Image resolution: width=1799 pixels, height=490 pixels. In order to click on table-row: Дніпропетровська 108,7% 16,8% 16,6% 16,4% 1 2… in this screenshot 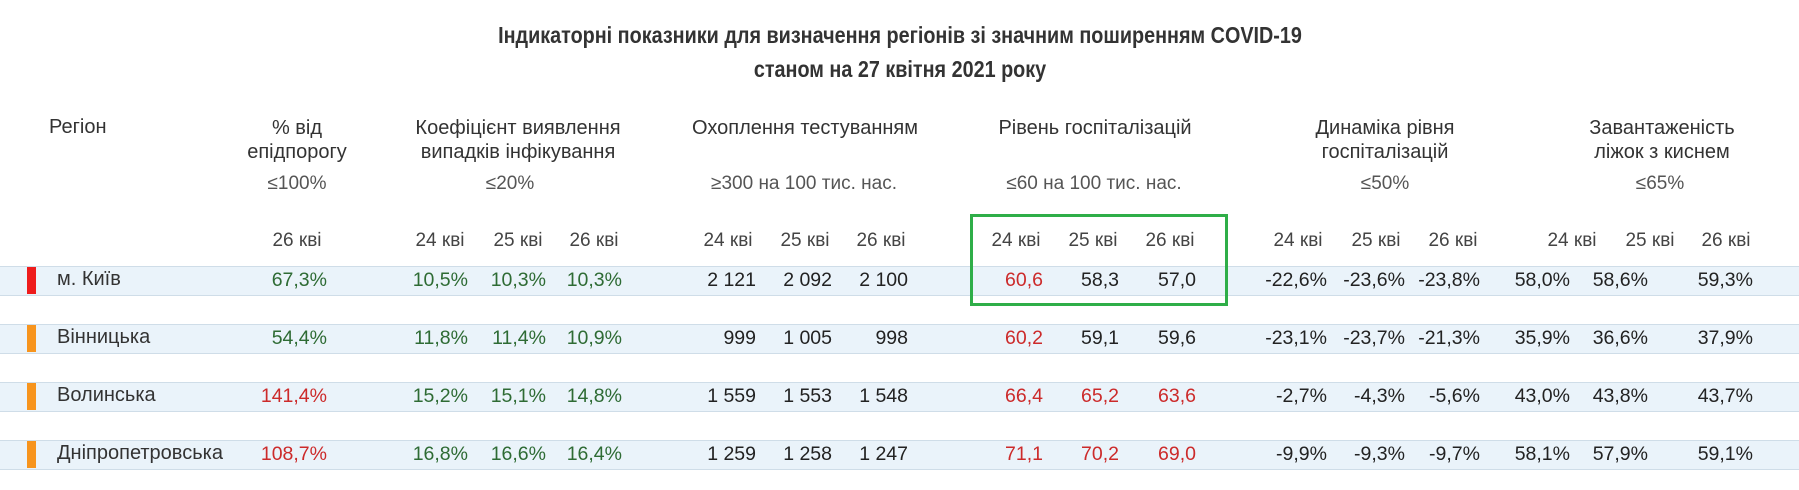, I will do `click(899, 462)`.